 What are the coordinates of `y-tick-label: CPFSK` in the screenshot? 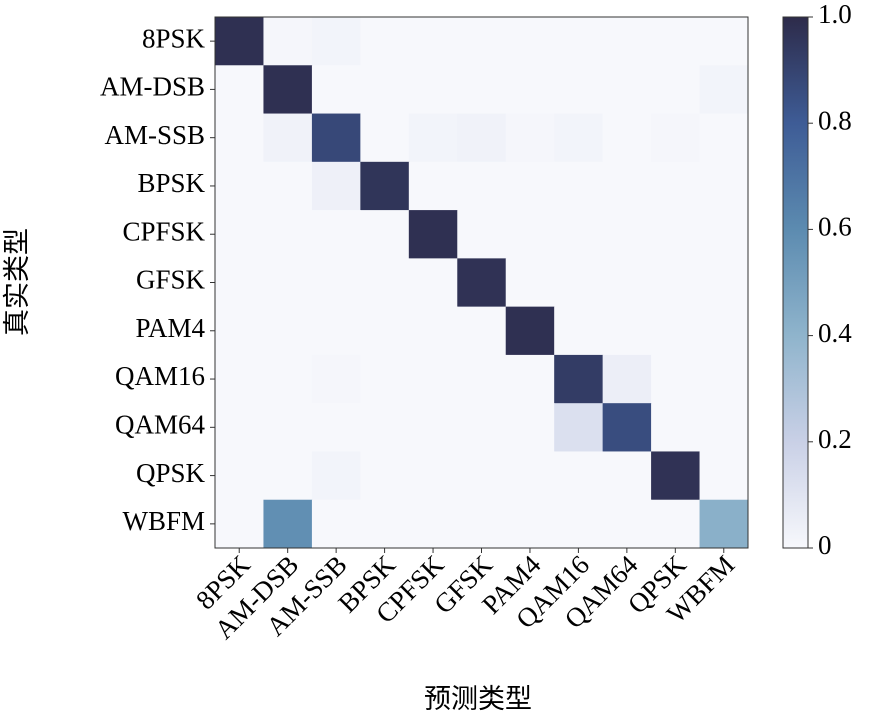 It's located at (163, 231).